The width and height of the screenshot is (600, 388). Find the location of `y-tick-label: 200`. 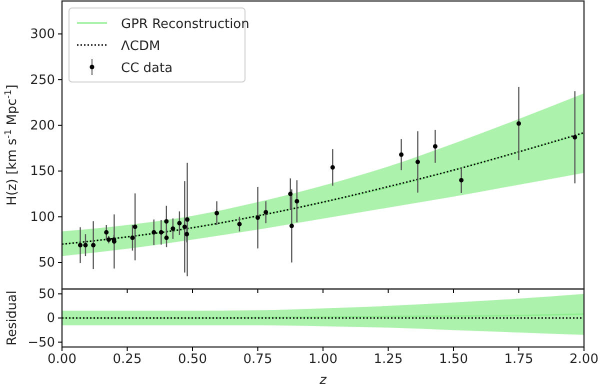

y-tick-label: 200 is located at coordinates (42, 126).